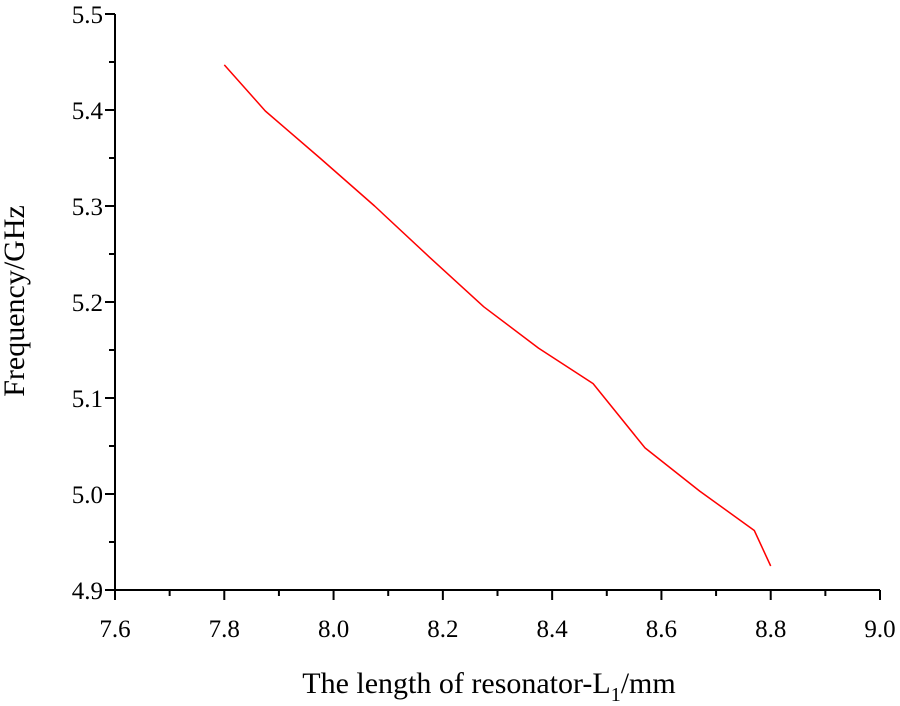  I want to click on x-axis-title-main: The length of resonator-L, so click(456, 683).